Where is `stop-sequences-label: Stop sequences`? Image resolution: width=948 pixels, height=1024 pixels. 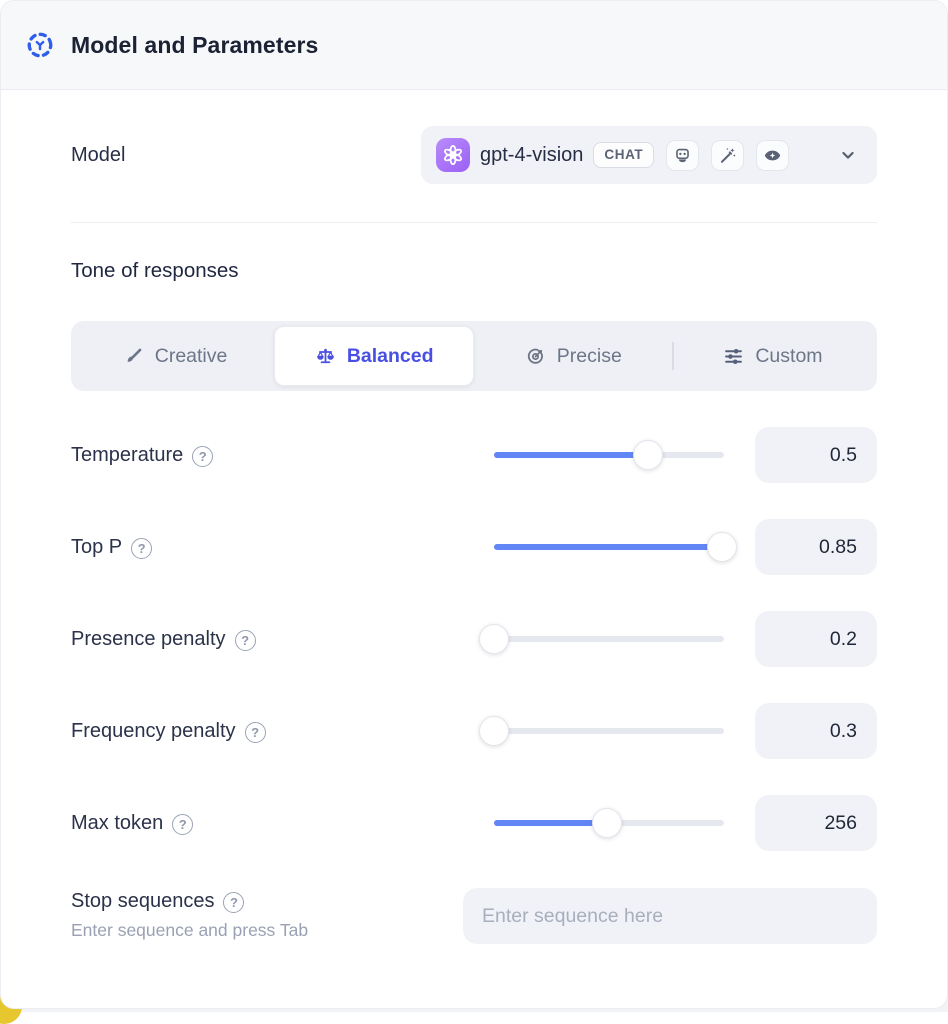 stop-sequences-label: Stop sequences is located at coordinates (143, 901).